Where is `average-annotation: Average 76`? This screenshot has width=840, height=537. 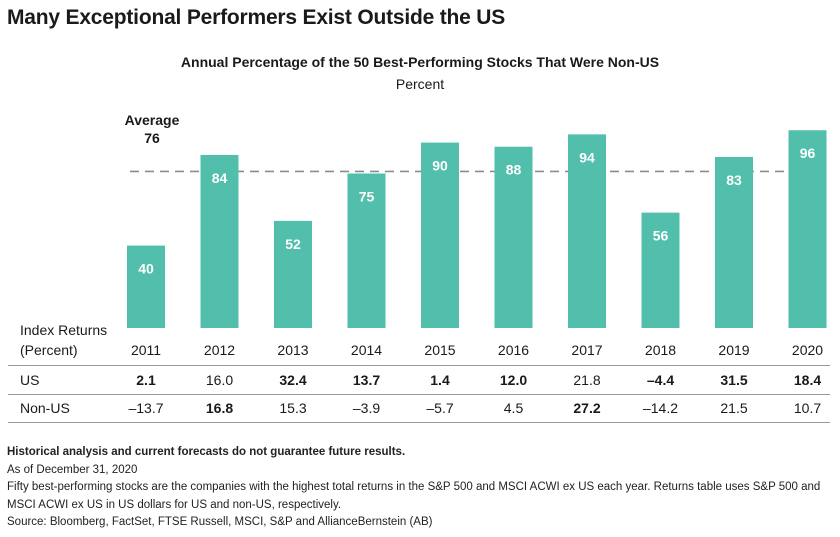 average-annotation: Average 76 is located at coordinates (152, 129).